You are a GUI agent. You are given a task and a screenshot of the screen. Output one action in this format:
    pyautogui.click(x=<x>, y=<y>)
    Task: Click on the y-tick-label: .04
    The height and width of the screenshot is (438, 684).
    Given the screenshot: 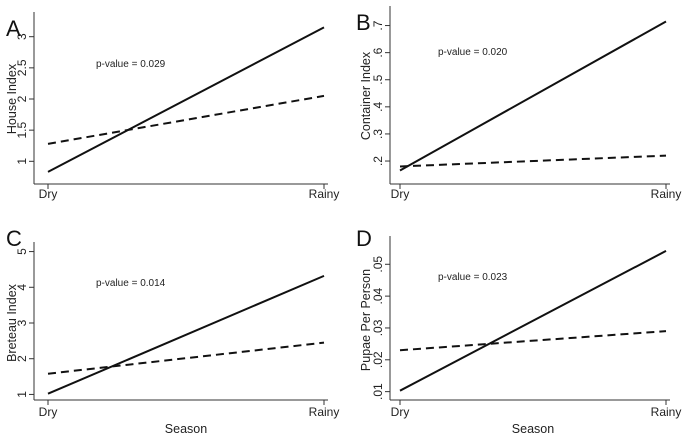 What is the action you would take?
    pyautogui.click(x=378, y=295)
    